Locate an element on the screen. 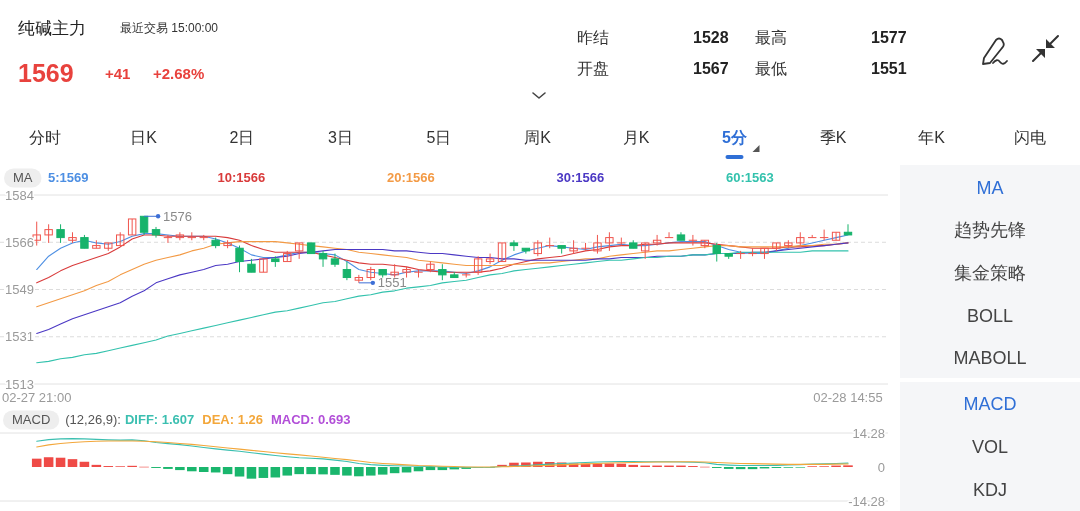  text: 纯碱主力 is located at coordinates (52, 28).